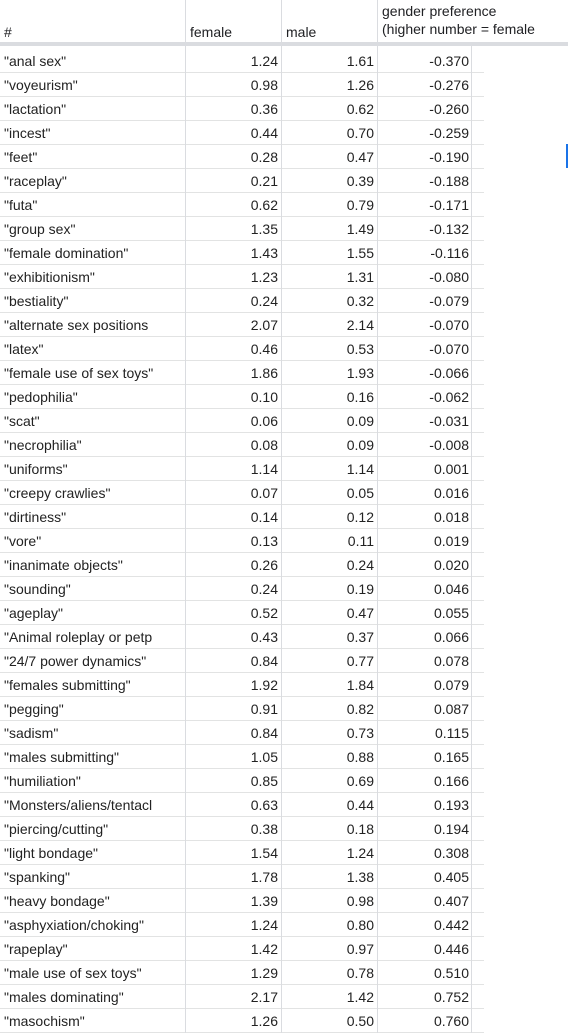 Image resolution: width=568 pixels, height=1033 pixels. Describe the element at coordinates (451, 589) in the screenshot. I see `cell-gender-preference: 0.046` at that location.